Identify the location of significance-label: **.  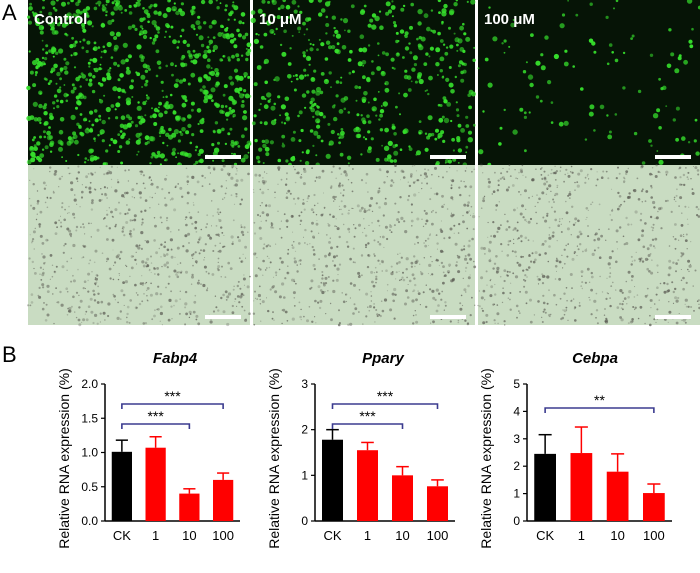
(599, 400).